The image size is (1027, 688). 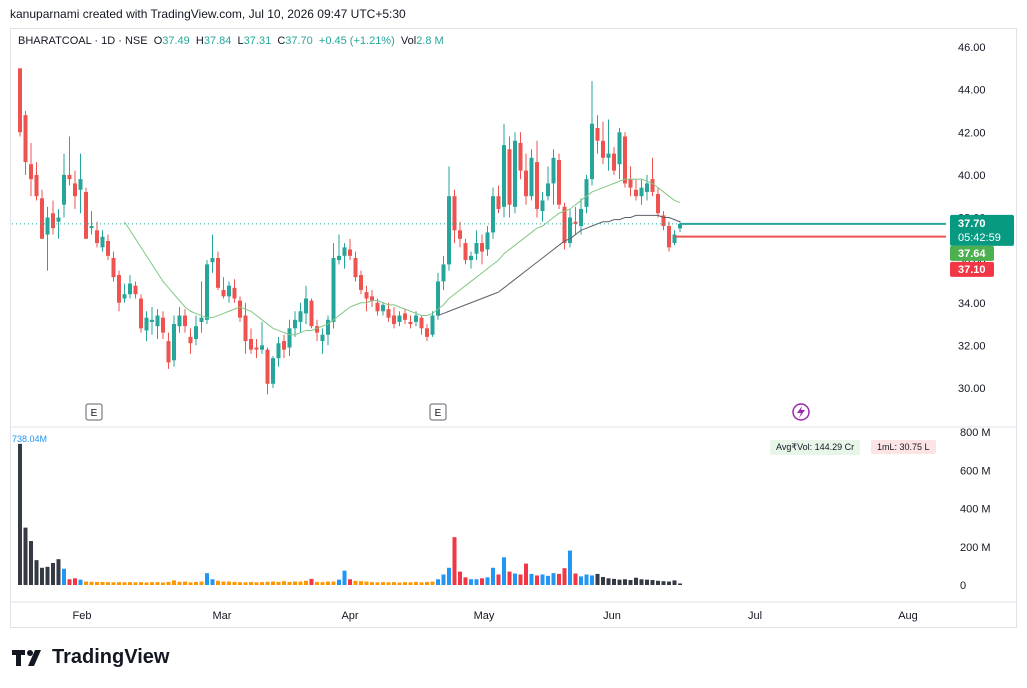 I want to click on ml-volume-pill: 1mL: 30.75 L, so click(x=903, y=447).